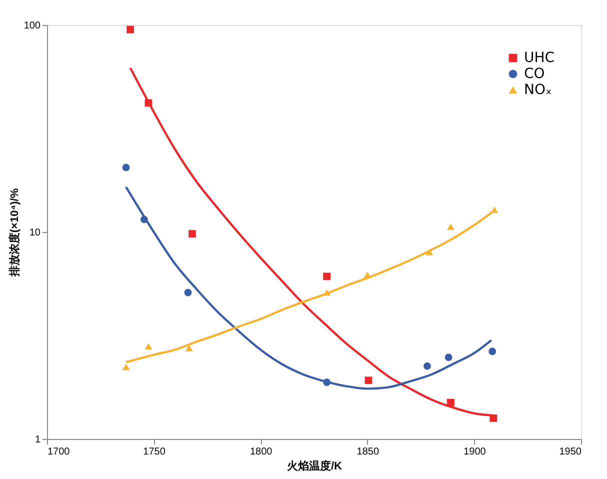 This screenshot has height=479, width=607. What do you see at coordinates (538, 90) in the screenshot?
I see `legend-label: NOₓ` at bounding box center [538, 90].